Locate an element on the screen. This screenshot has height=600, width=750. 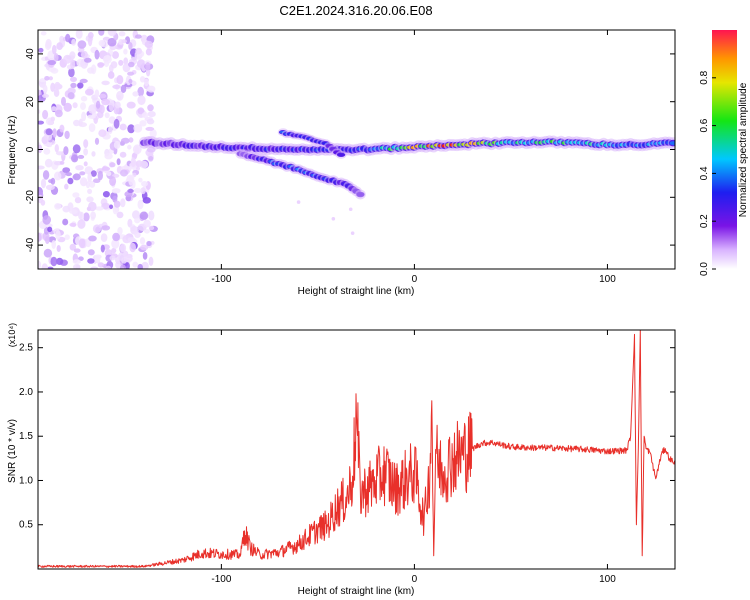
y-tick-label: 20 is located at coordinates (30, 102).